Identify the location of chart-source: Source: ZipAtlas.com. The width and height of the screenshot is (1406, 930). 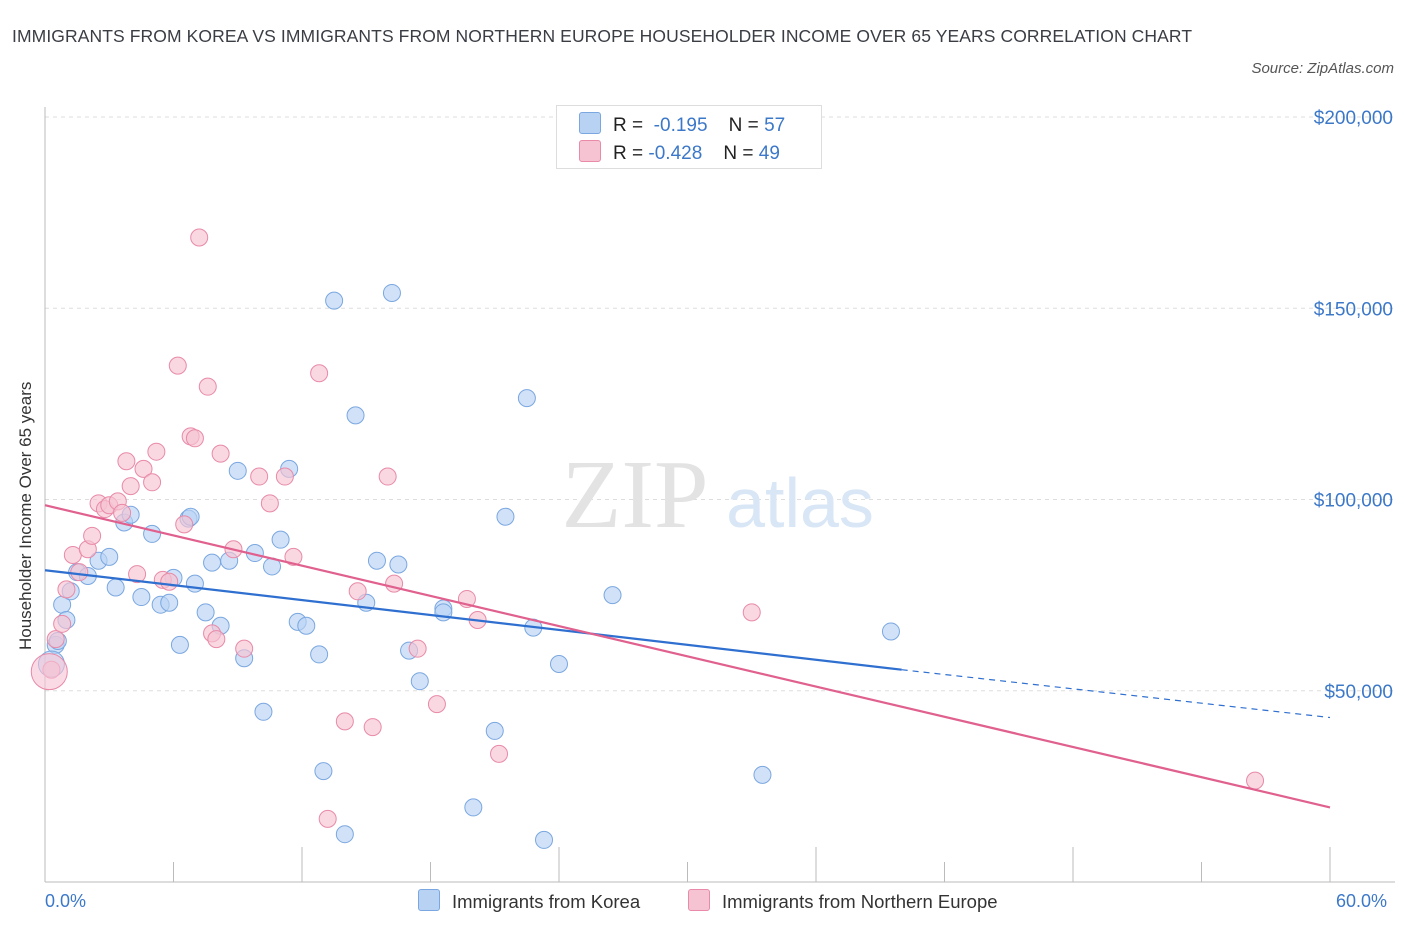
(1322, 68).